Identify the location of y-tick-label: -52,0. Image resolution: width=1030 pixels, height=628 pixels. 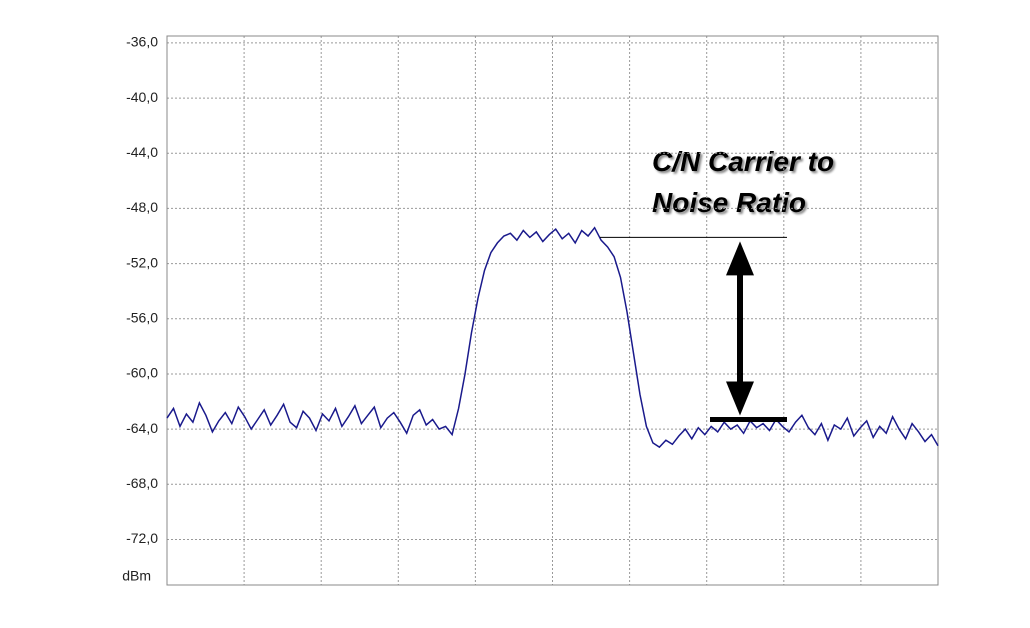
(142, 262).